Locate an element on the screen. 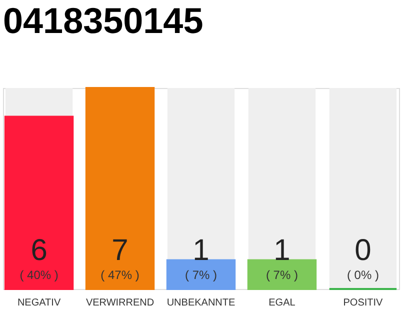 The image size is (410, 320). data-label: 0 is located at coordinates (363, 250).